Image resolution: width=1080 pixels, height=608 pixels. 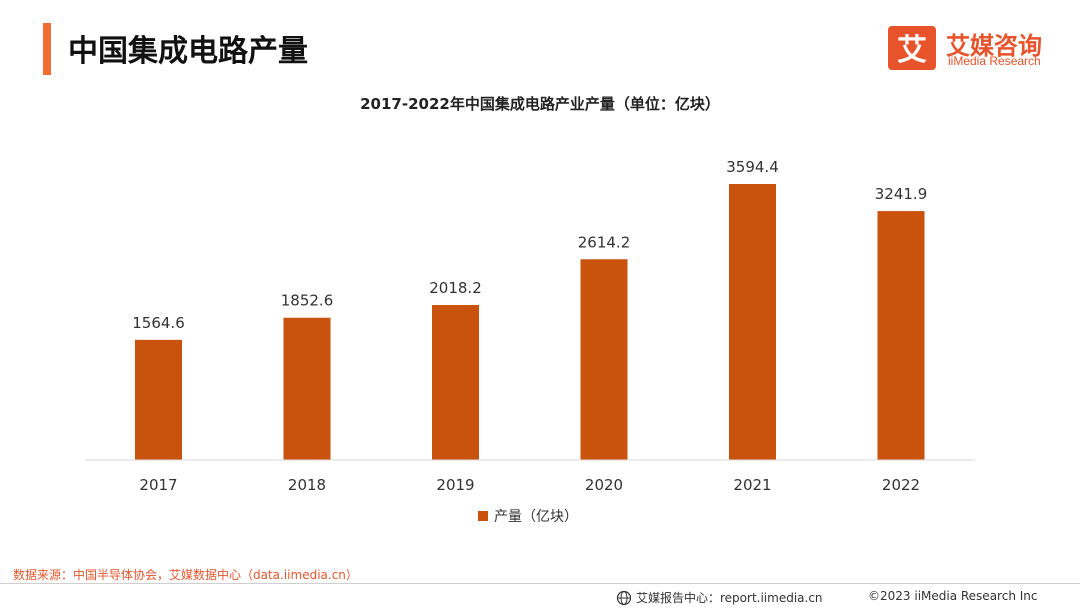 I want to click on bar-2017, so click(x=158, y=399).